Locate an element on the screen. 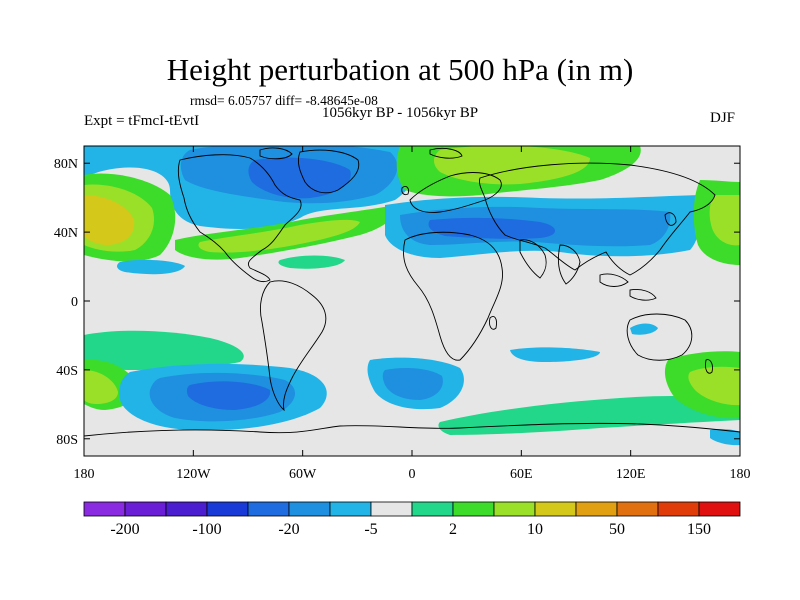 This screenshot has width=800, height=600. plot-title: Height perturbation at 500 hPa (in m) is located at coordinates (400, 69).